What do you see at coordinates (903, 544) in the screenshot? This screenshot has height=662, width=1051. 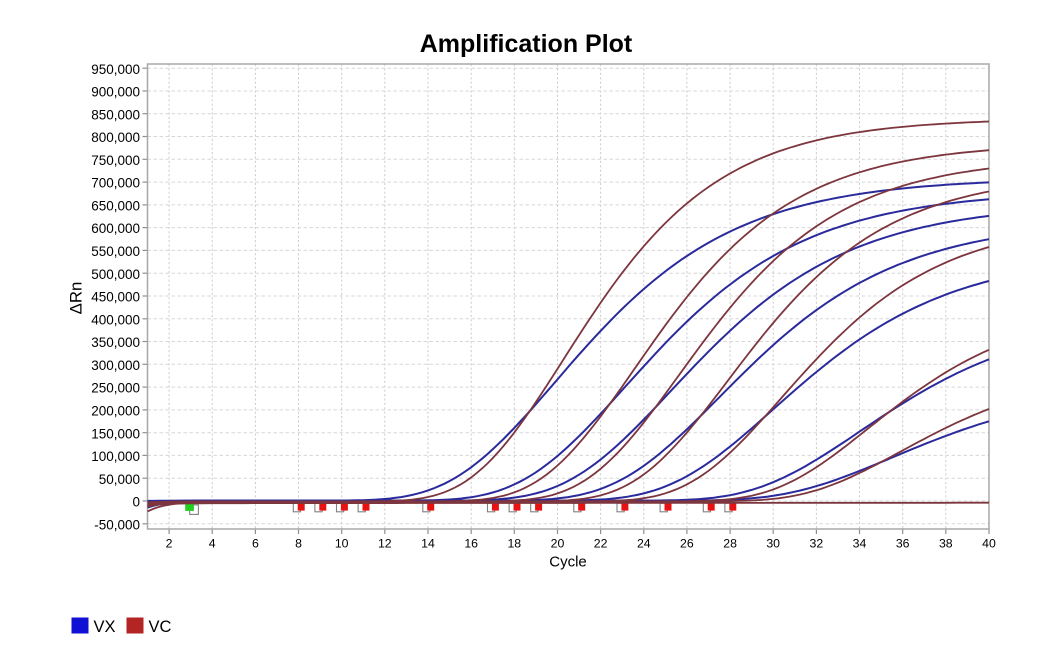 I see `svg-text: 36` at bounding box center [903, 544].